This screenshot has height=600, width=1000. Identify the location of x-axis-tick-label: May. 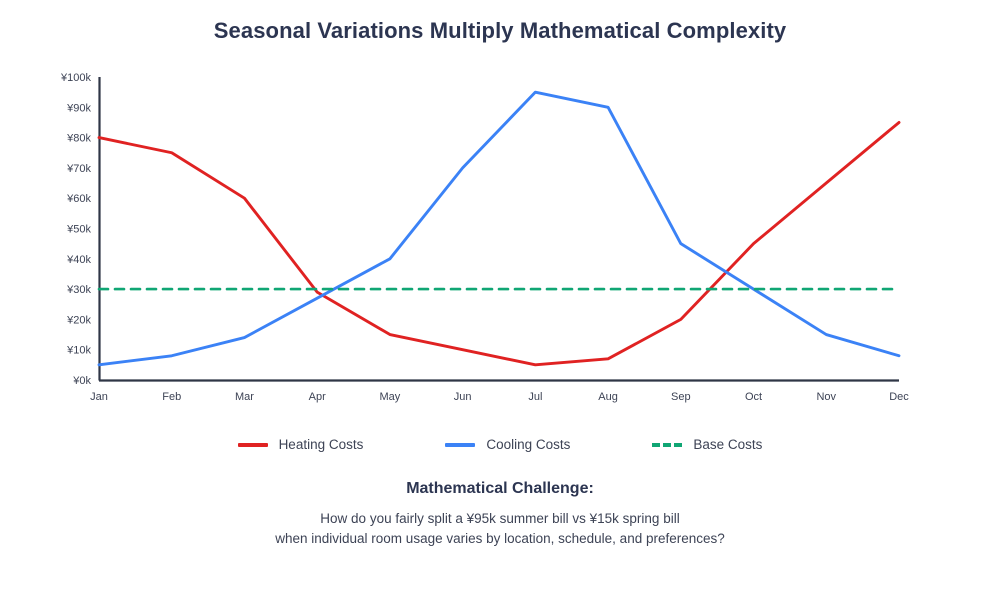
(390, 397).